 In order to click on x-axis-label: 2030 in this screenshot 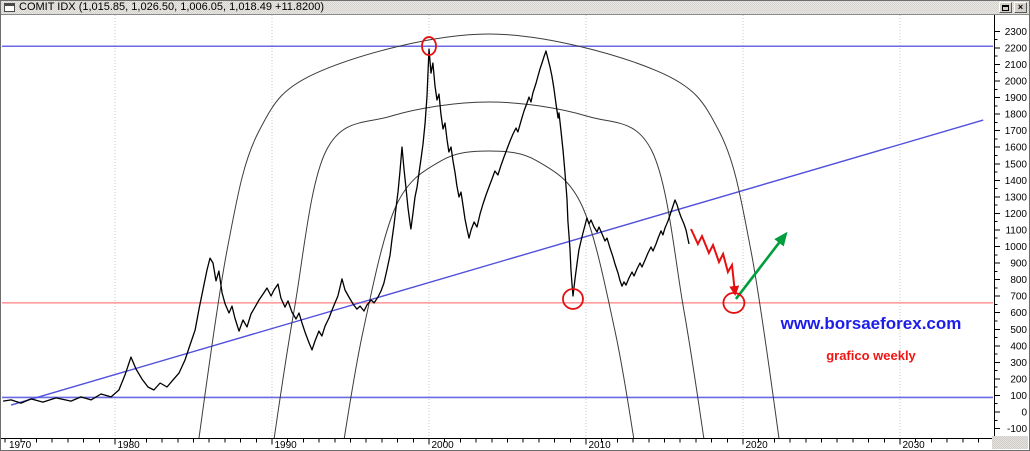, I will do `click(914, 445)`.